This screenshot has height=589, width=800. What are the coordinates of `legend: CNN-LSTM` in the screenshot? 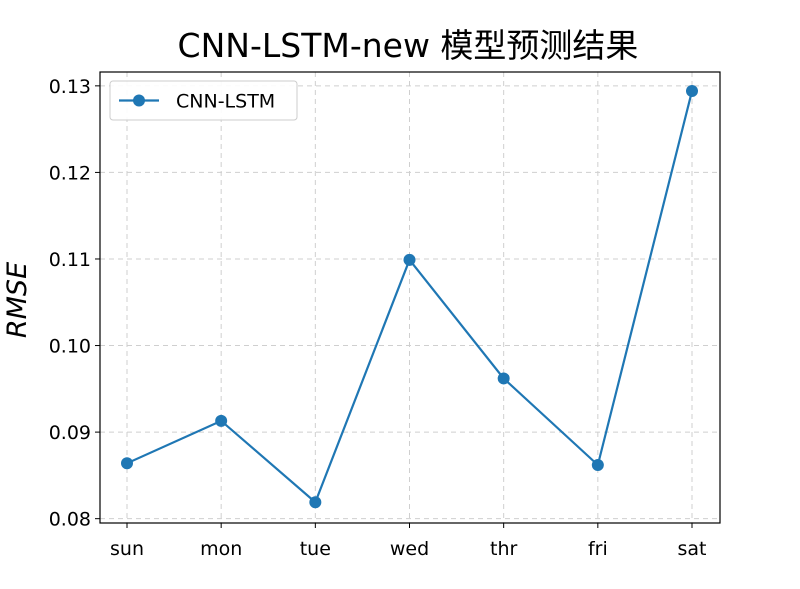 It's located at (203, 100).